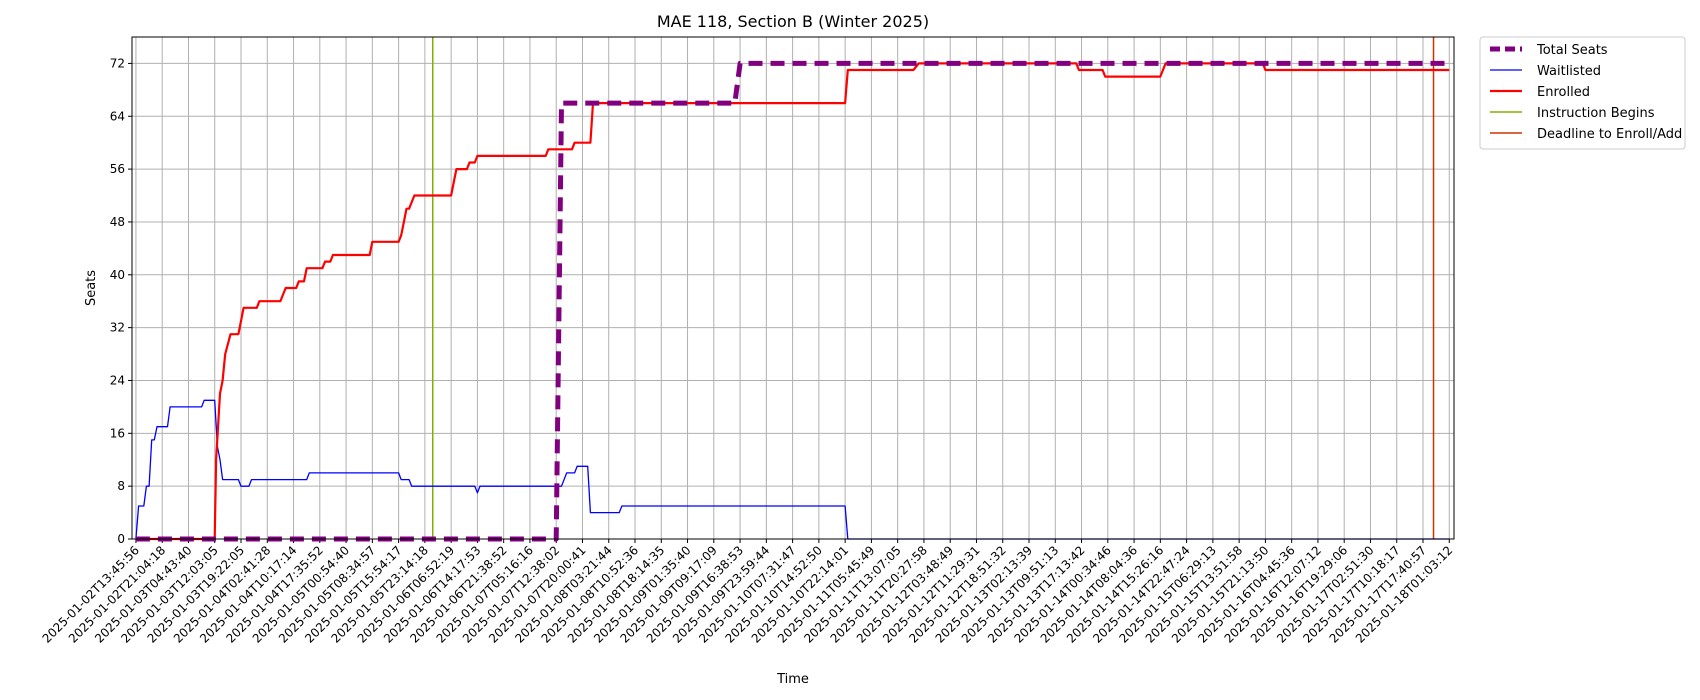  I want to click on chart-title: MAE 118, Section B (Winter 2025), so click(793, 21).